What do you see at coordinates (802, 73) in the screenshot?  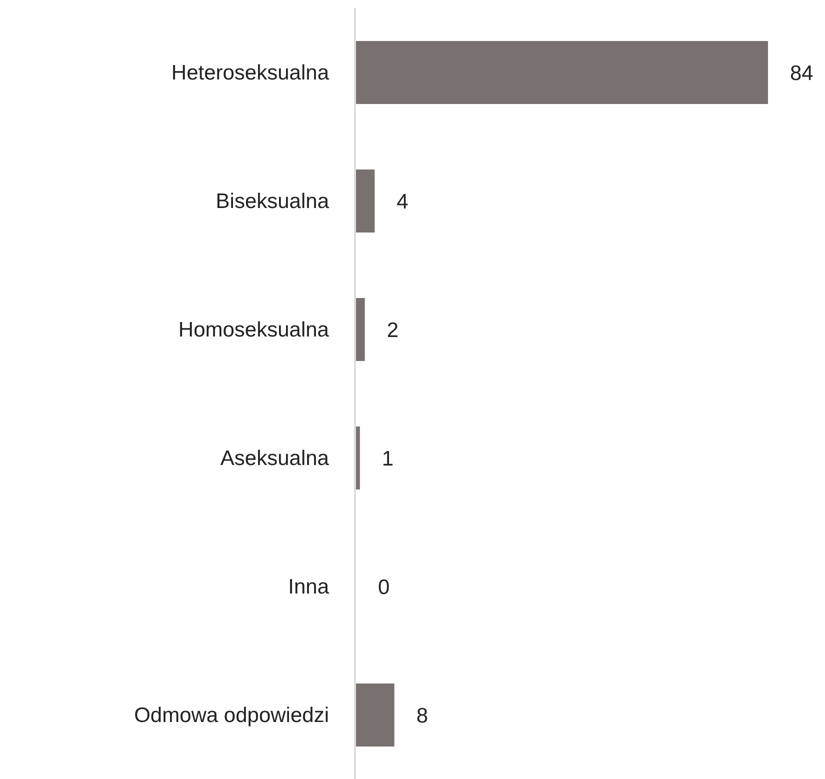 I see `data-label: 84` at bounding box center [802, 73].